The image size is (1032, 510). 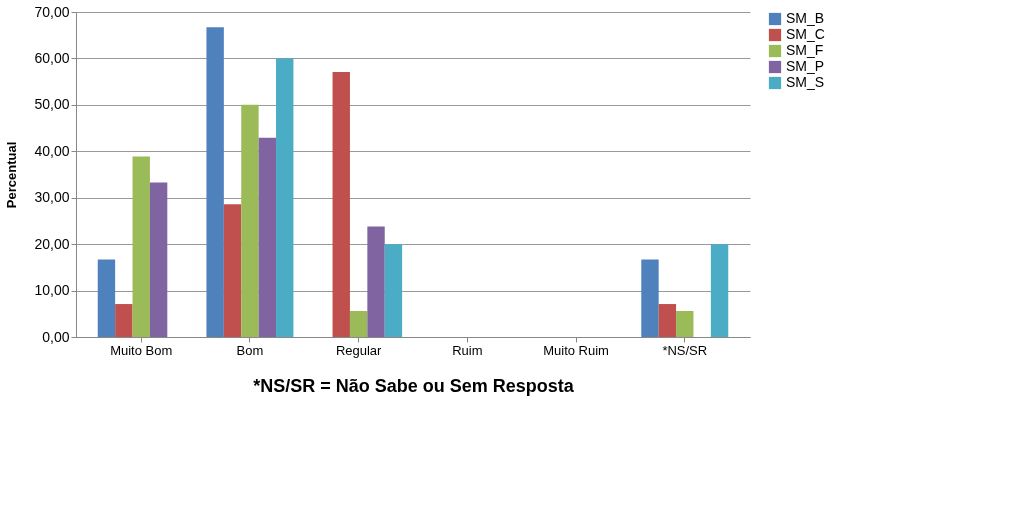 What do you see at coordinates (250, 350) in the screenshot?
I see `x-tick-label: Bom` at bounding box center [250, 350].